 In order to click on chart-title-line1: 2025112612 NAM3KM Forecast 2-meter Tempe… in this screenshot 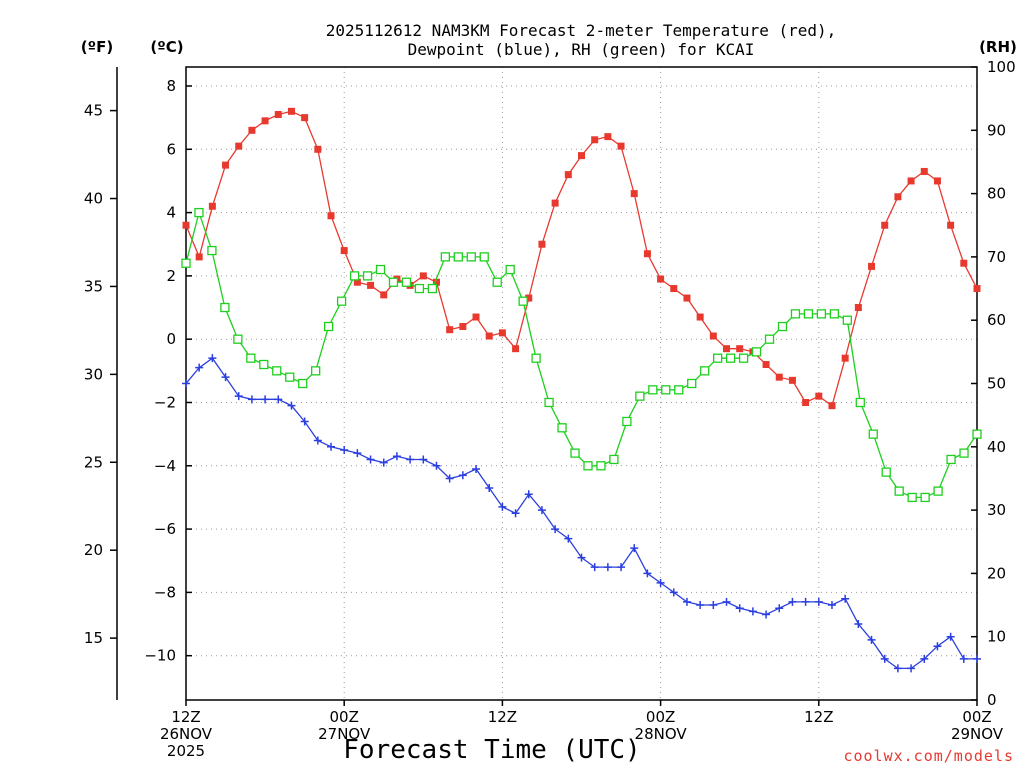, I will do `click(581, 30)`.